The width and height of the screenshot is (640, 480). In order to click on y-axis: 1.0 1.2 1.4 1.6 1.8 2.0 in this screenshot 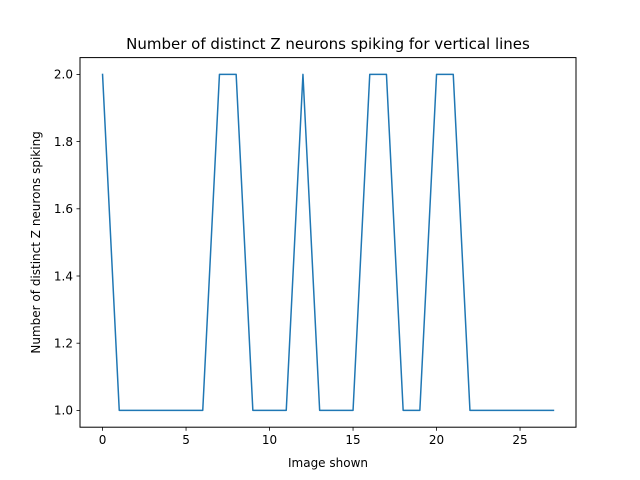, I will do `click(67, 243)`.